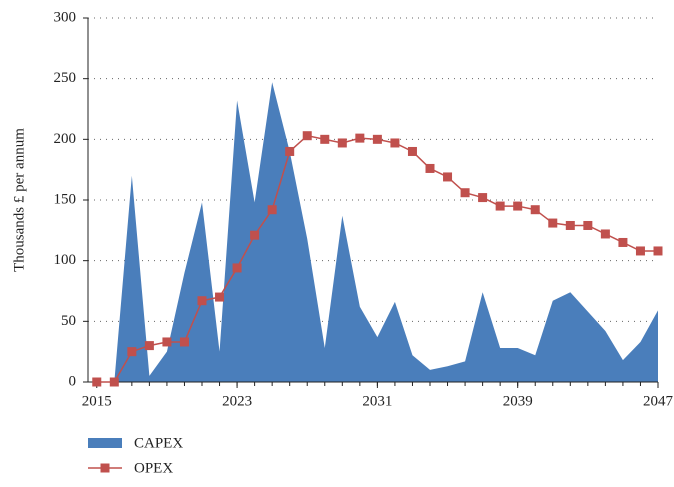 Image resolution: width=674 pixels, height=487 pixels. What do you see at coordinates (377, 401) in the screenshot?
I see `x-tick-label: 2031` at bounding box center [377, 401].